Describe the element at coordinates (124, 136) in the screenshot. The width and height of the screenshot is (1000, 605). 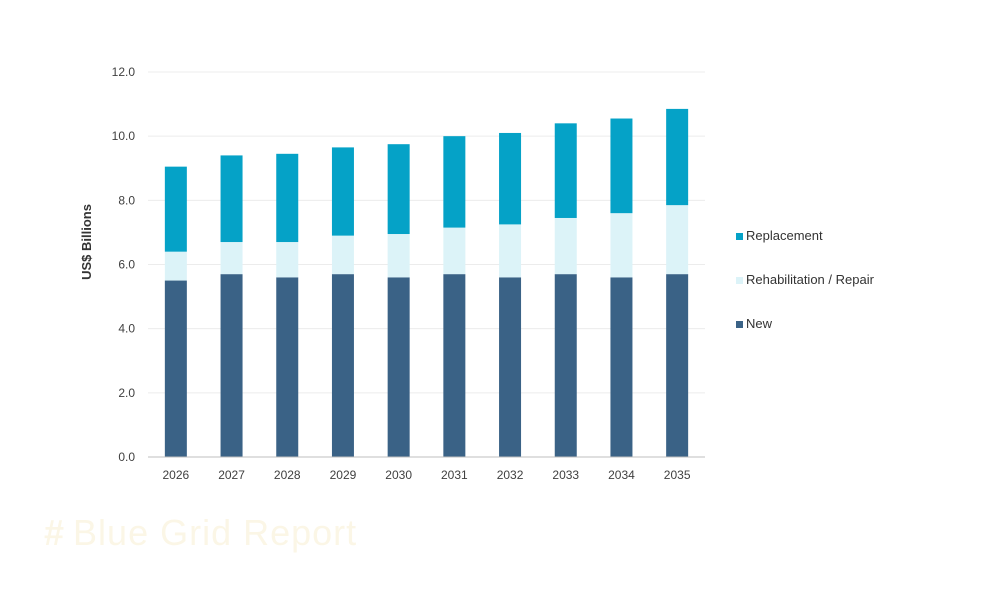
I see `y-tick-label: 10.0` at that location.